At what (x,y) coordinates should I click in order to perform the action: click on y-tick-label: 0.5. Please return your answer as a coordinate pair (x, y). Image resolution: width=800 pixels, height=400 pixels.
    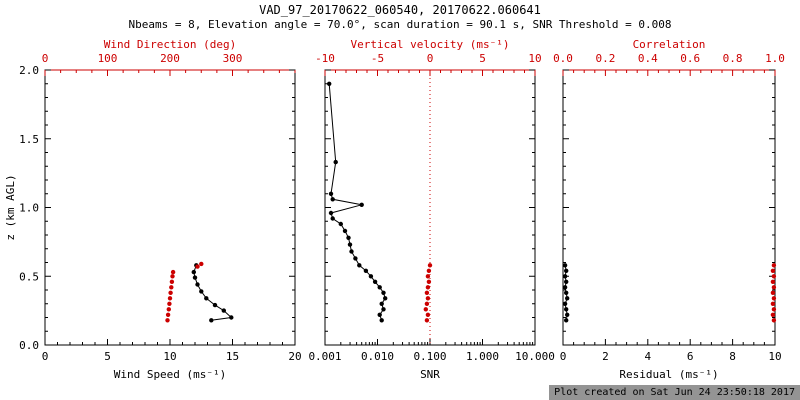
    Looking at the image, I should click on (29, 276).